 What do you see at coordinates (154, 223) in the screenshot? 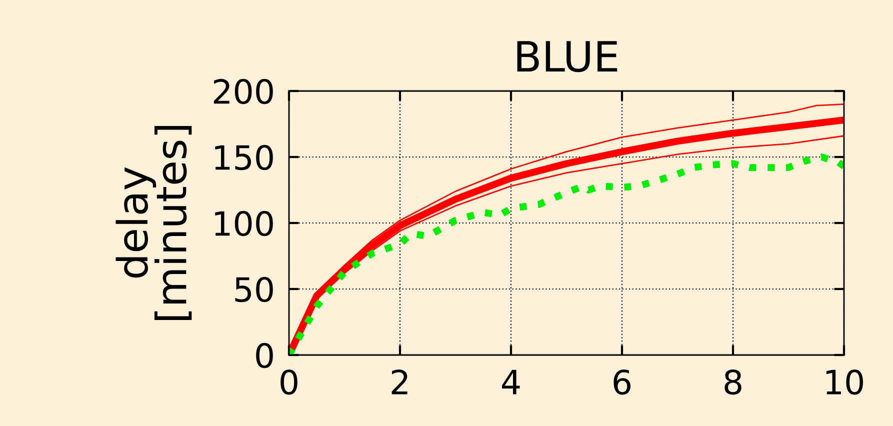
I see `y-axis-title: delay [minutes]` at bounding box center [154, 223].